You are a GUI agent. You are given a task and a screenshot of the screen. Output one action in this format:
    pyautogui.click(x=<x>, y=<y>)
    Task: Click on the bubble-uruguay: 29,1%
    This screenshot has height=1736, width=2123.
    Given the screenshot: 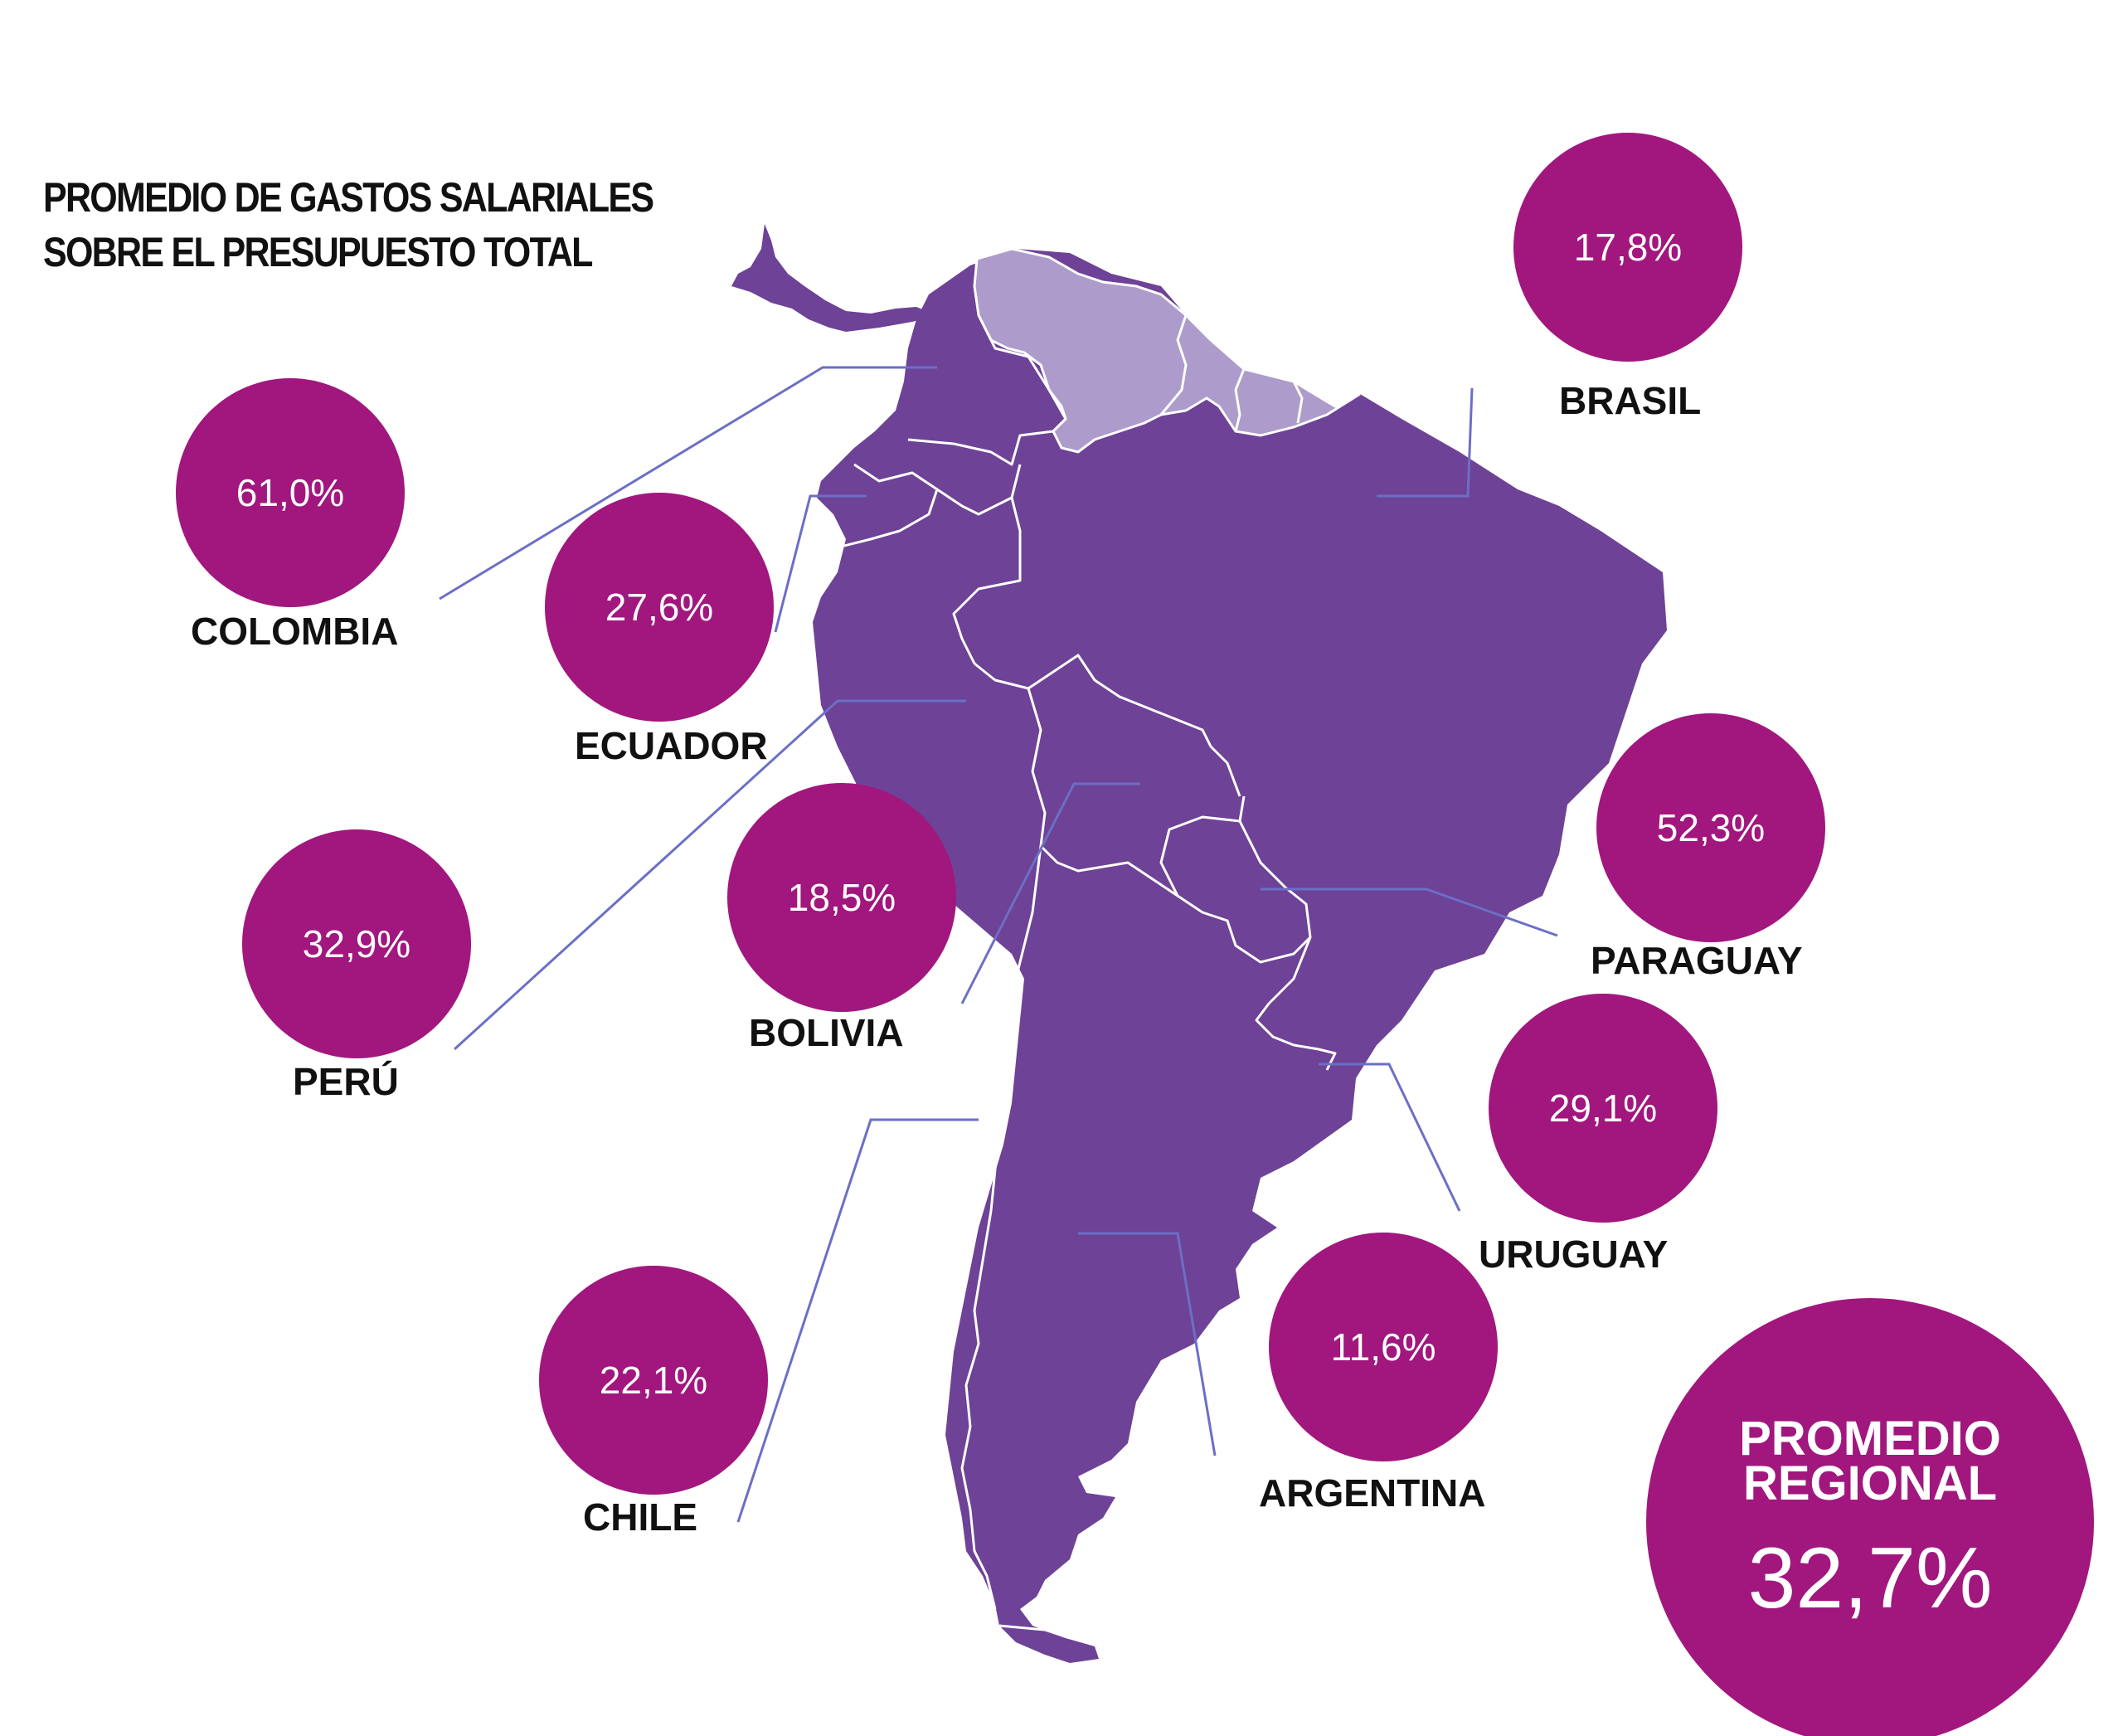 What is the action you would take?
    pyautogui.click(x=1603, y=1108)
    